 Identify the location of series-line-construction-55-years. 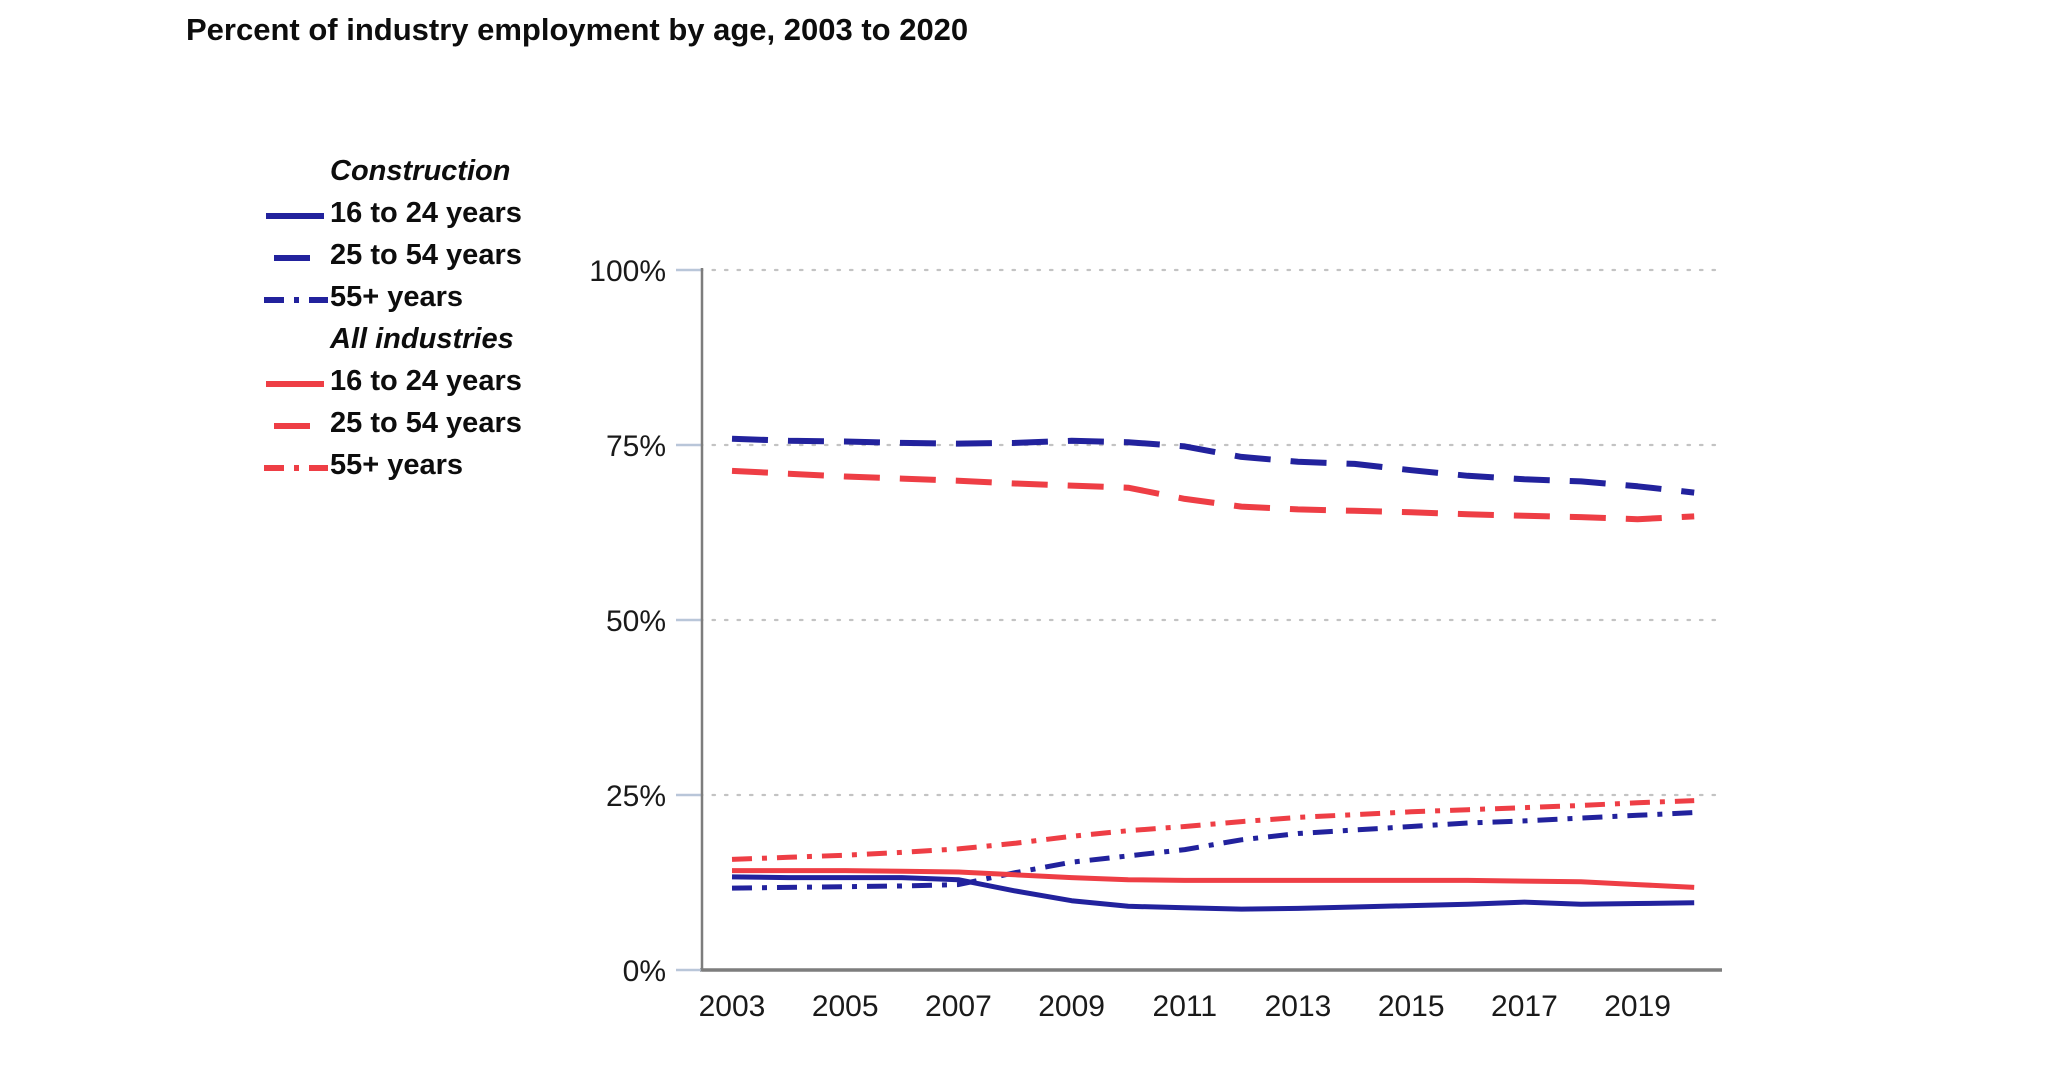
(1213, 850).